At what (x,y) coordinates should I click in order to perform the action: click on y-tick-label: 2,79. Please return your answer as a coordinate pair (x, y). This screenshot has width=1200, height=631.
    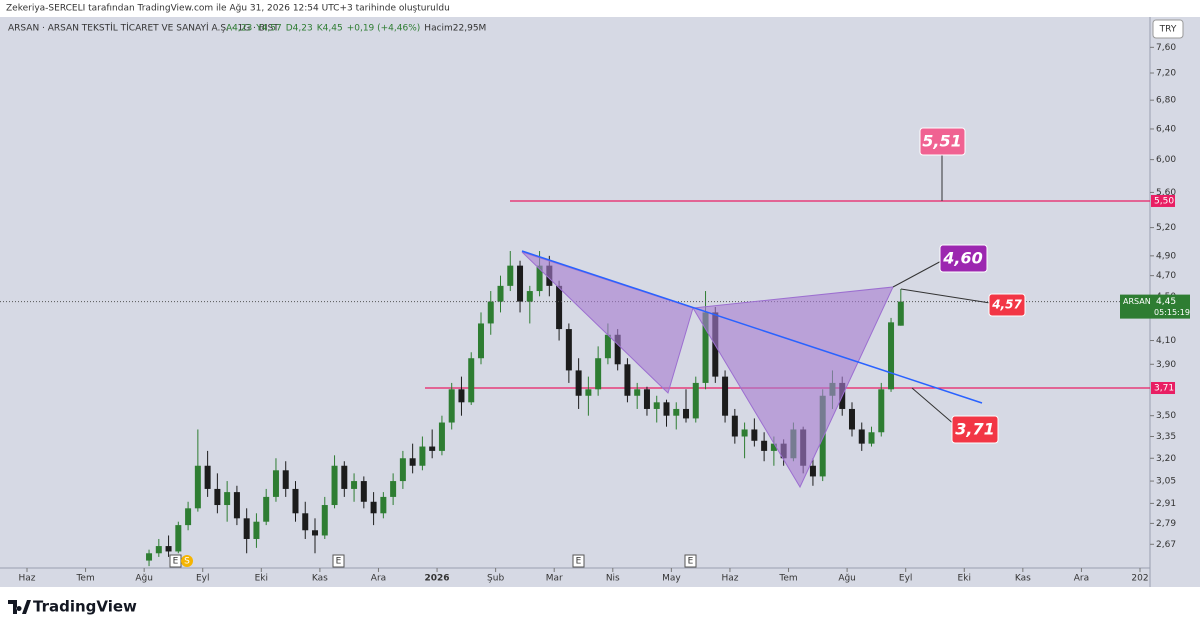
    Looking at the image, I should click on (1166, 524).